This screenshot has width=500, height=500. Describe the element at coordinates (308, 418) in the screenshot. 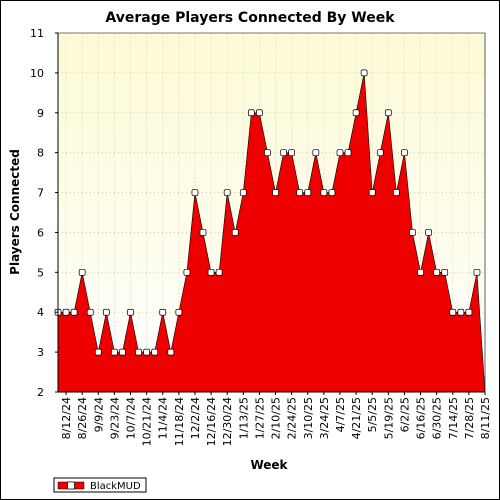

I see `x-tick-label: 3/10/25` at that location.